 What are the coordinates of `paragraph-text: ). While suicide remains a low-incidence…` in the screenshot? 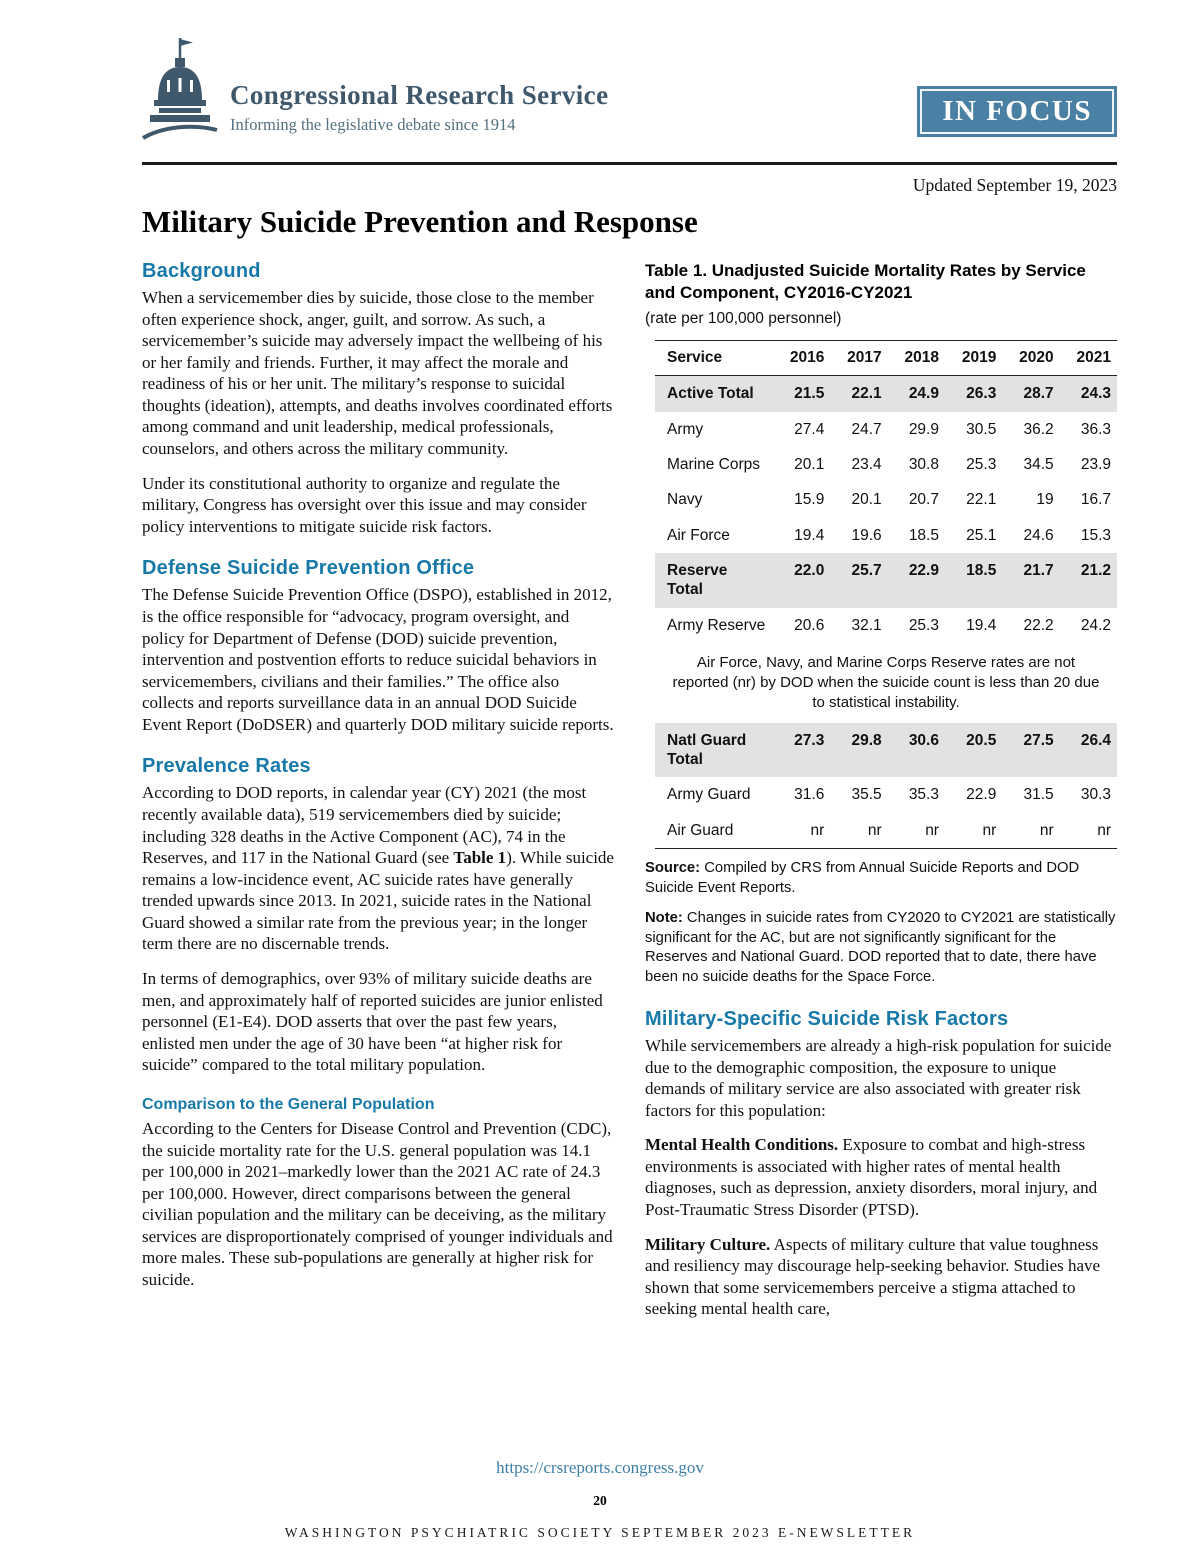 It's located at (378, 901).